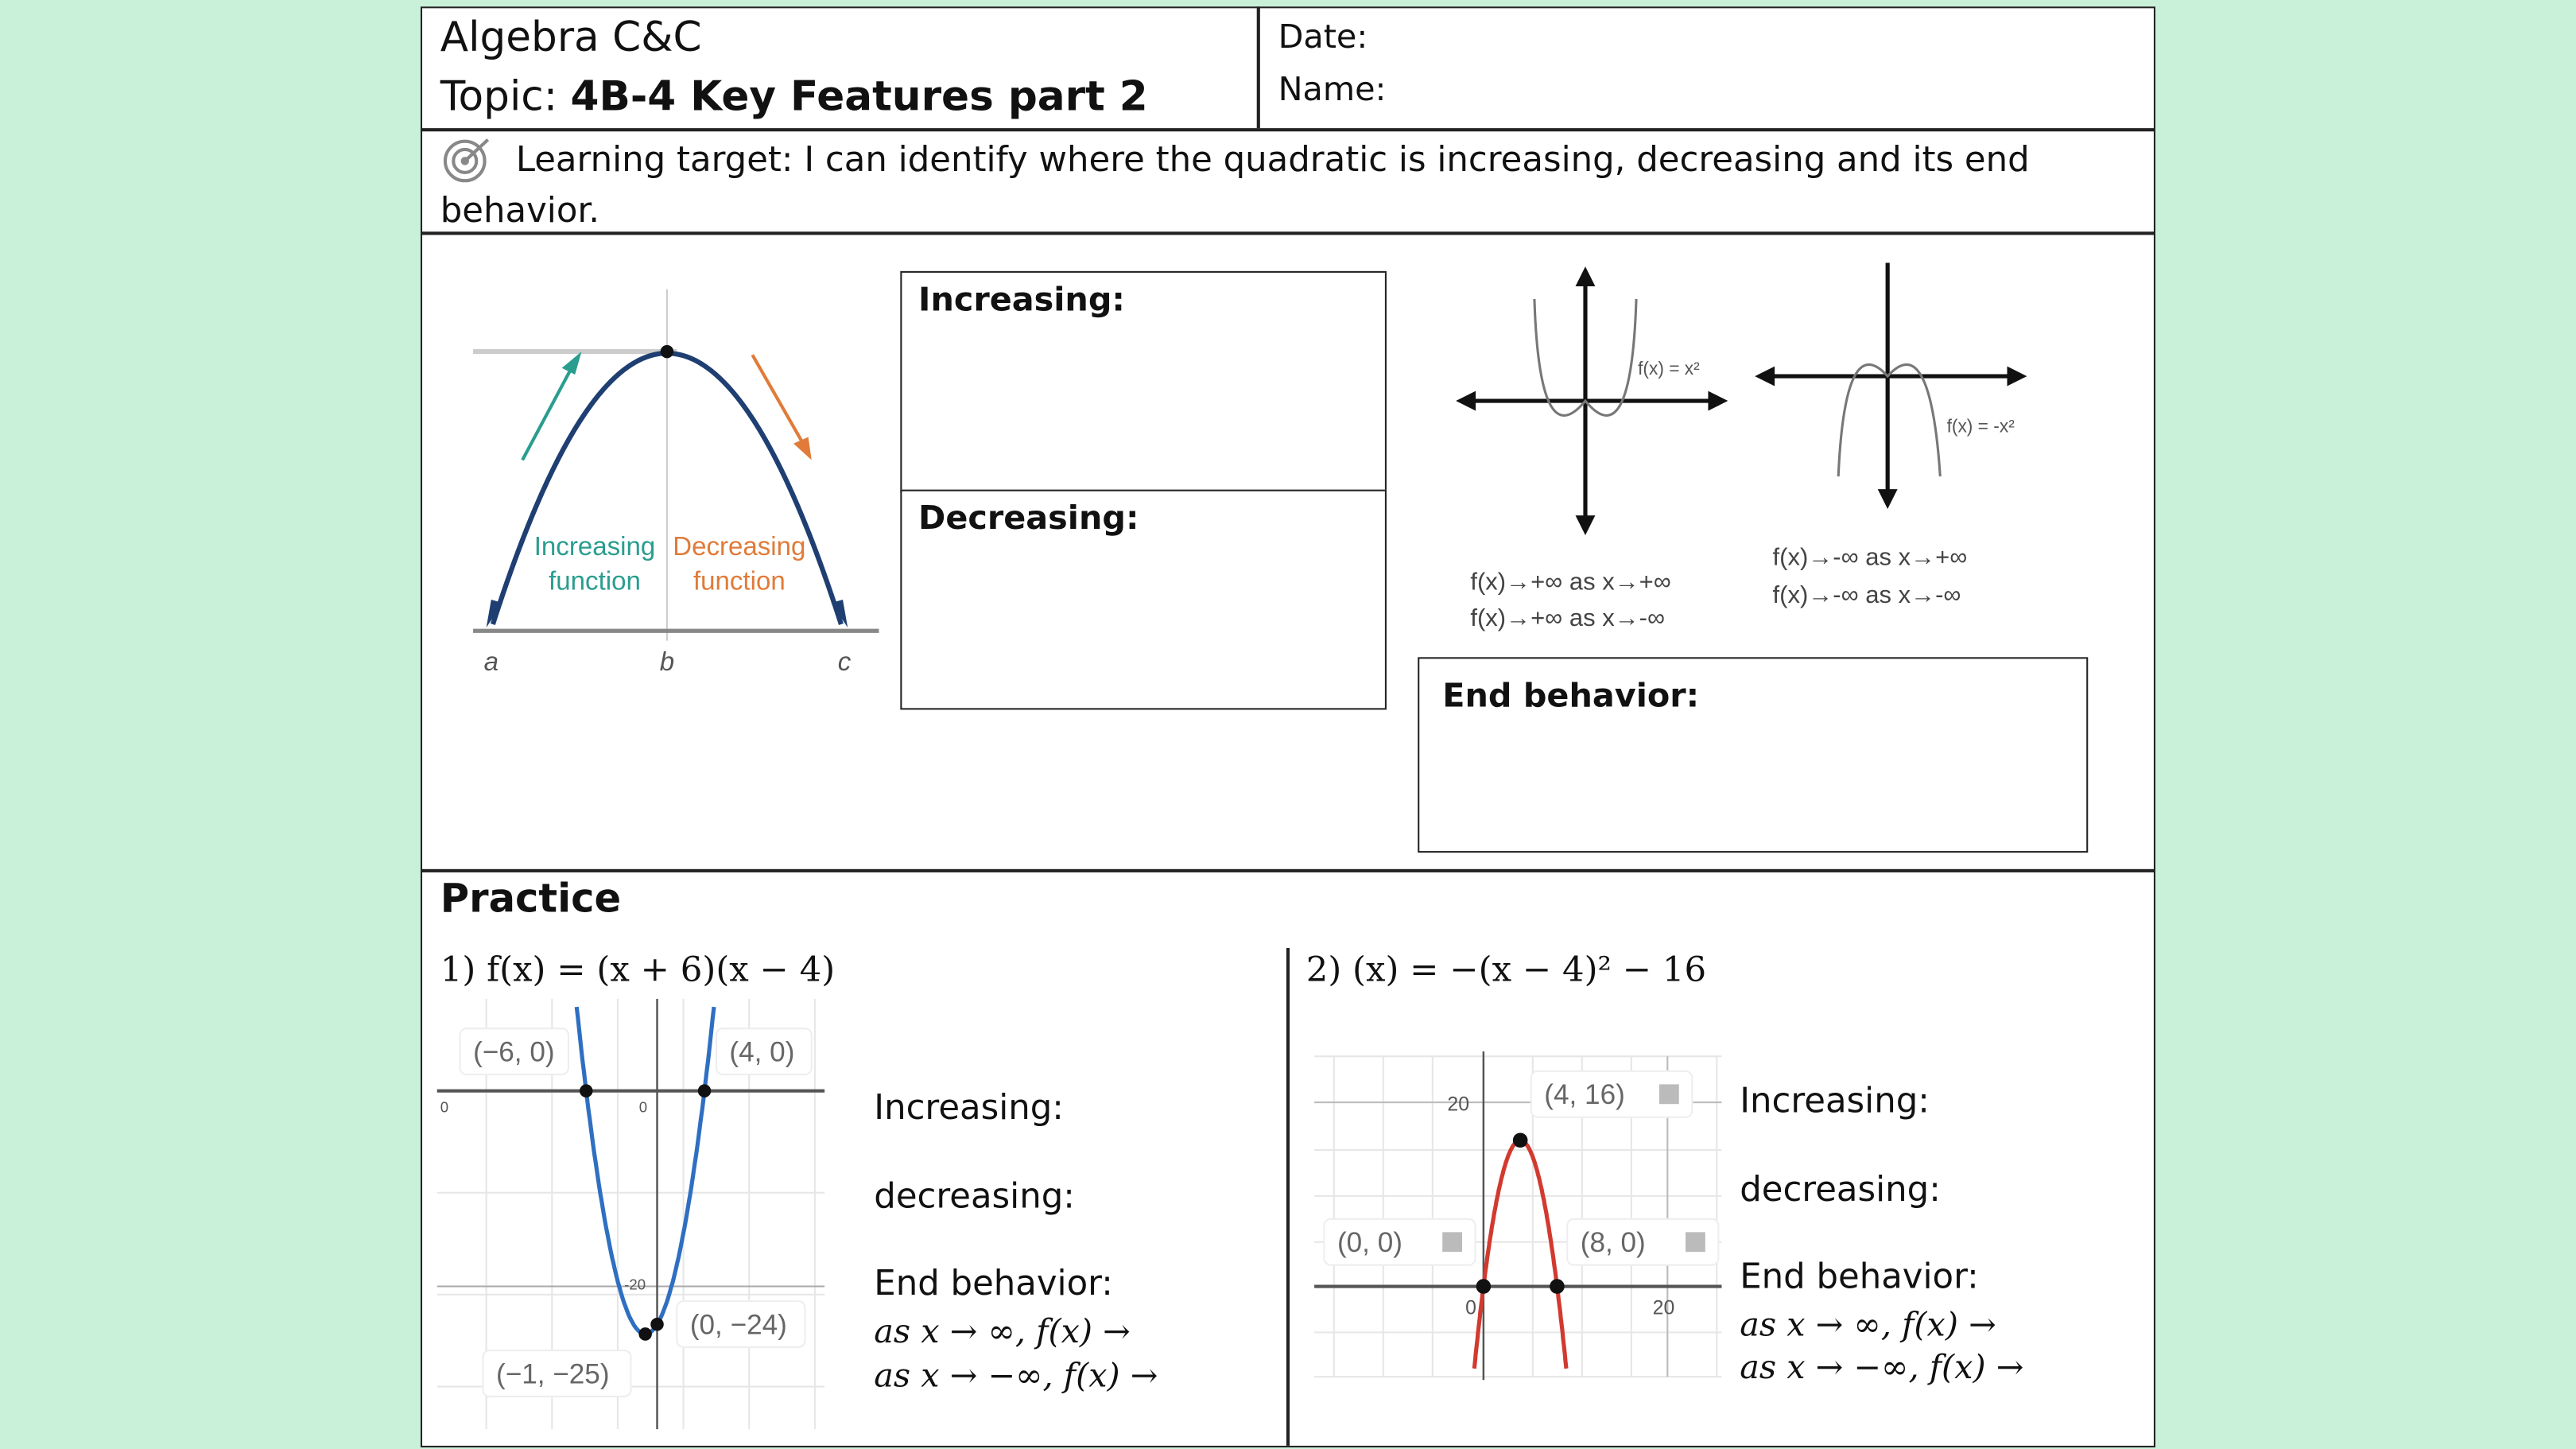 The height and width of the screenshot is (1449, 2576). I want to click on decreasing-arrow, so click(779, 401).